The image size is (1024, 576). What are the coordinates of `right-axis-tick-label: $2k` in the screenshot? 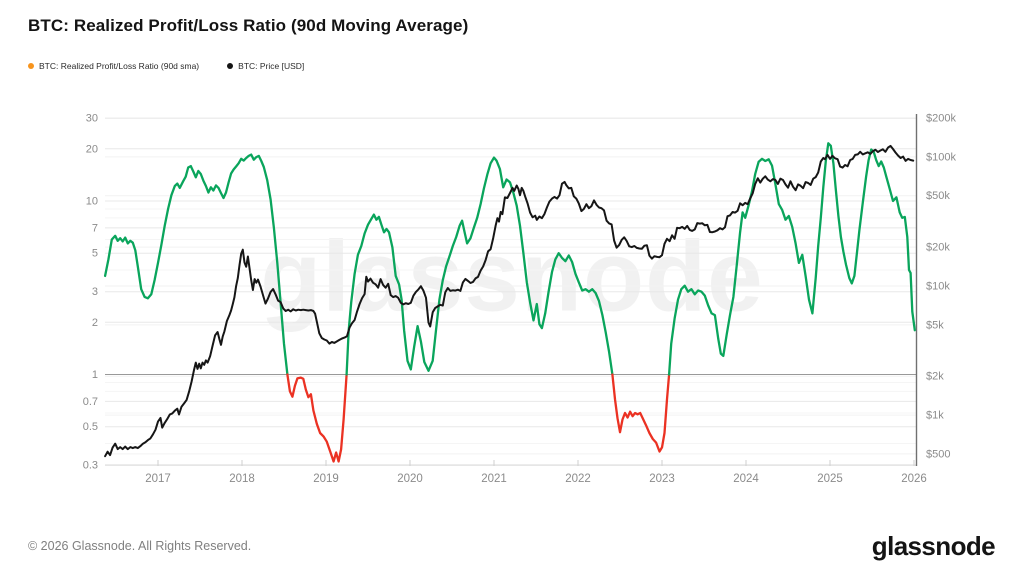 It's located at (935, 377).